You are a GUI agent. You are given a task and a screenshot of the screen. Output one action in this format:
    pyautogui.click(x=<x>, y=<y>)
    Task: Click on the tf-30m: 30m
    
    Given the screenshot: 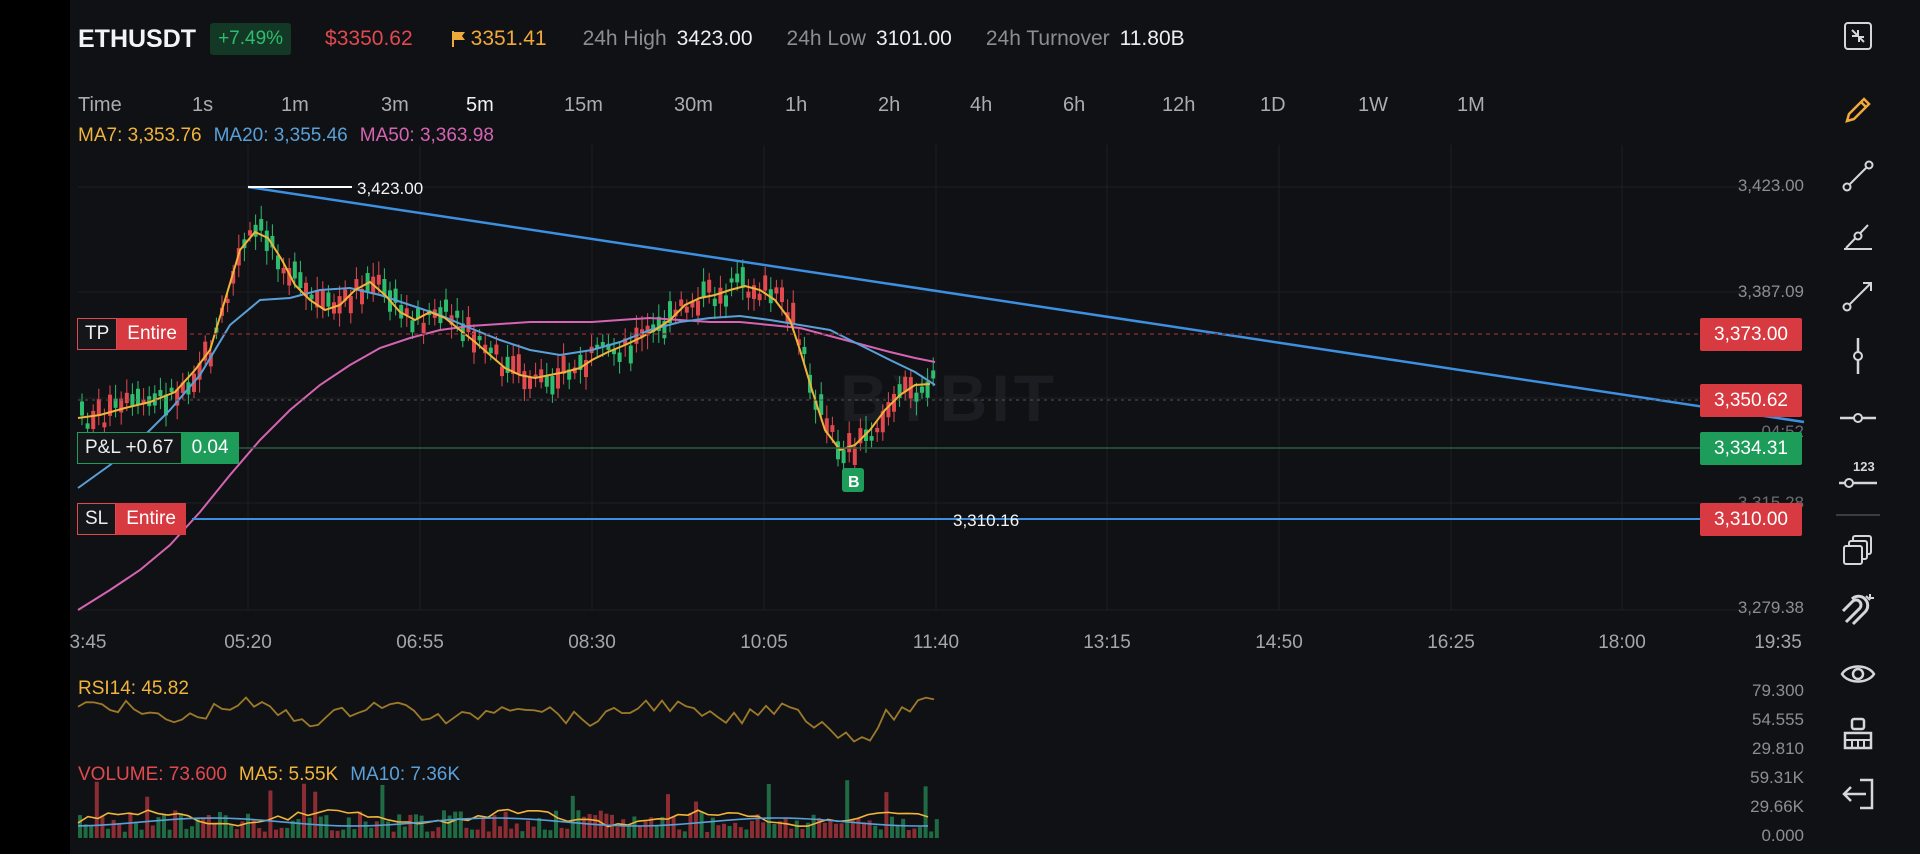 What is the action you would take?
    pyautogui.click(x=693, y=105)
    